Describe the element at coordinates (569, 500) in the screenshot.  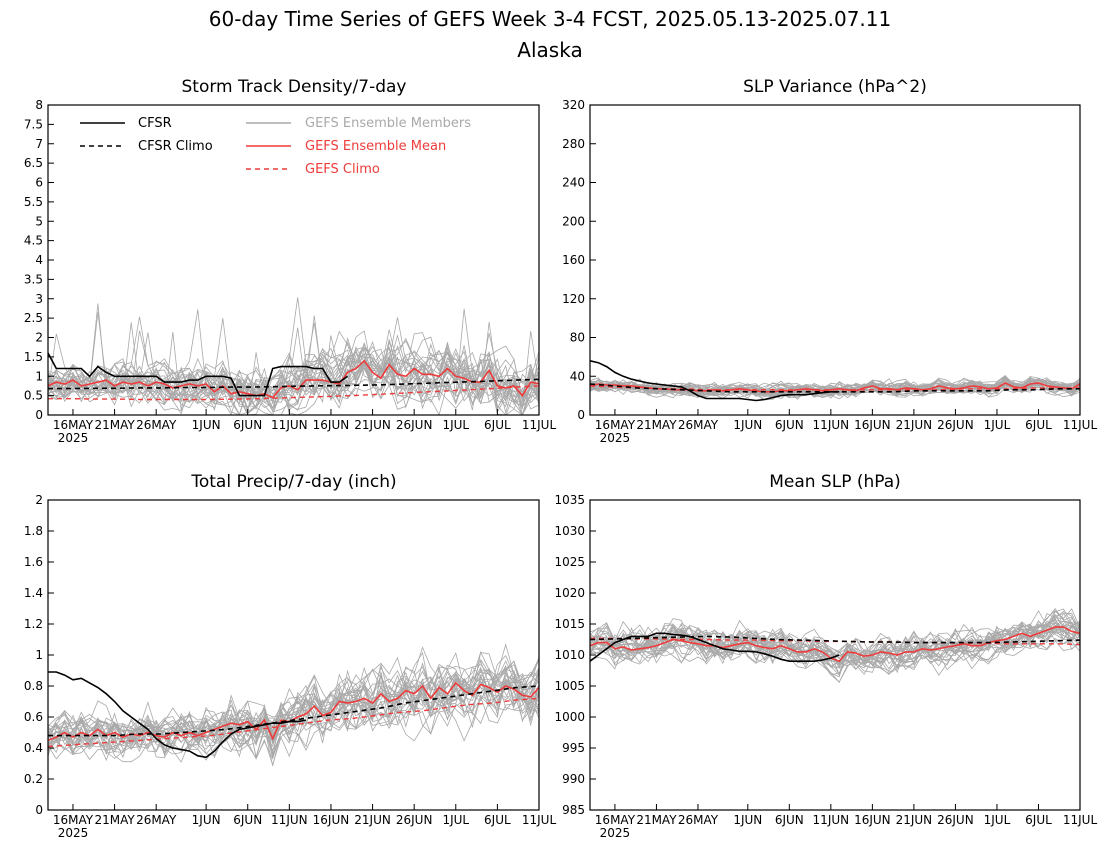
I see `y-tick-label: 1035` at that location.